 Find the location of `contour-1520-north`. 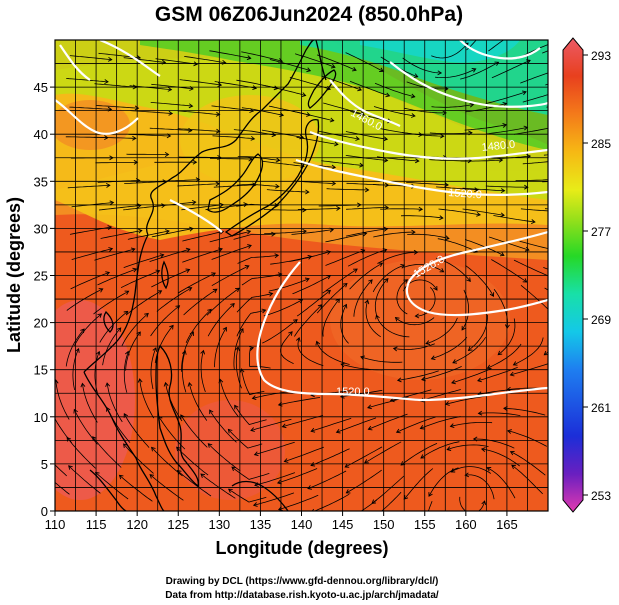

contour-1520-north is located at coordinates (421, 177).